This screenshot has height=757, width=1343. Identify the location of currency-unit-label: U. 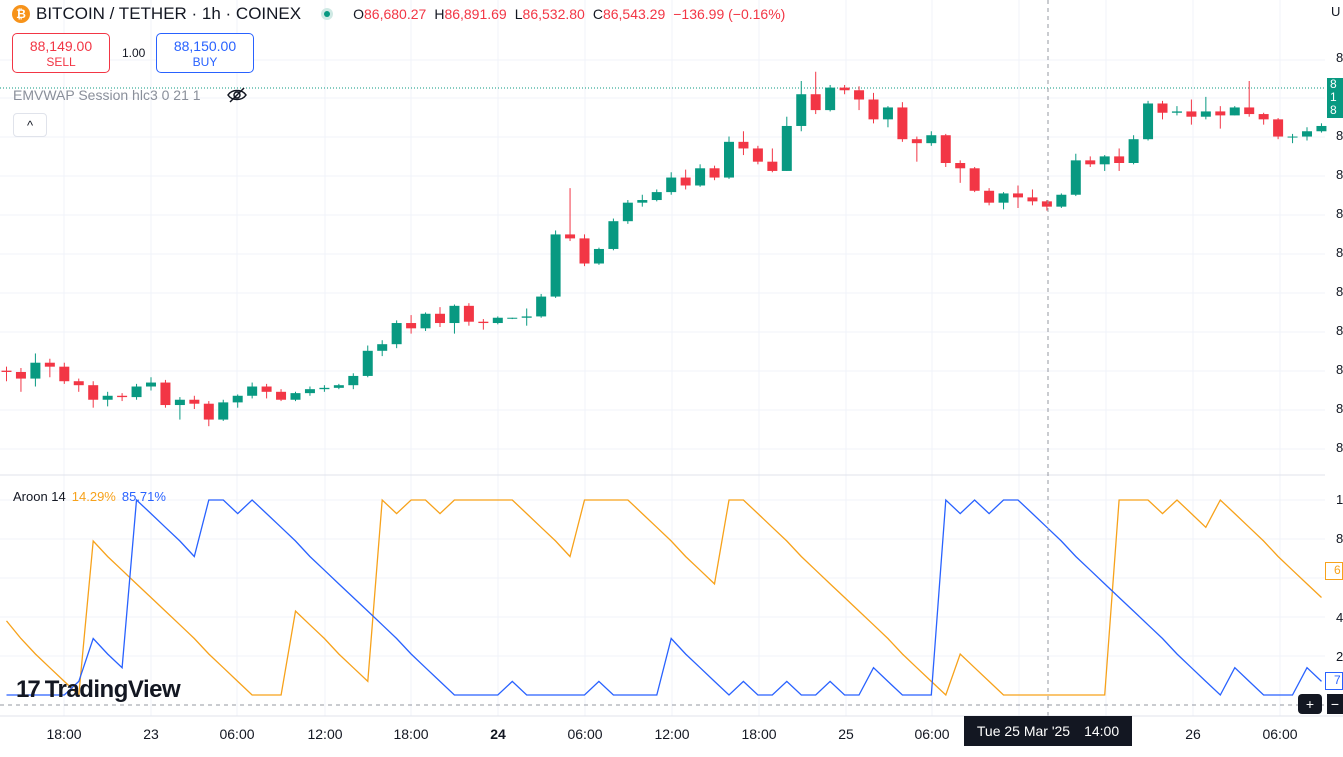
(1336, 11).